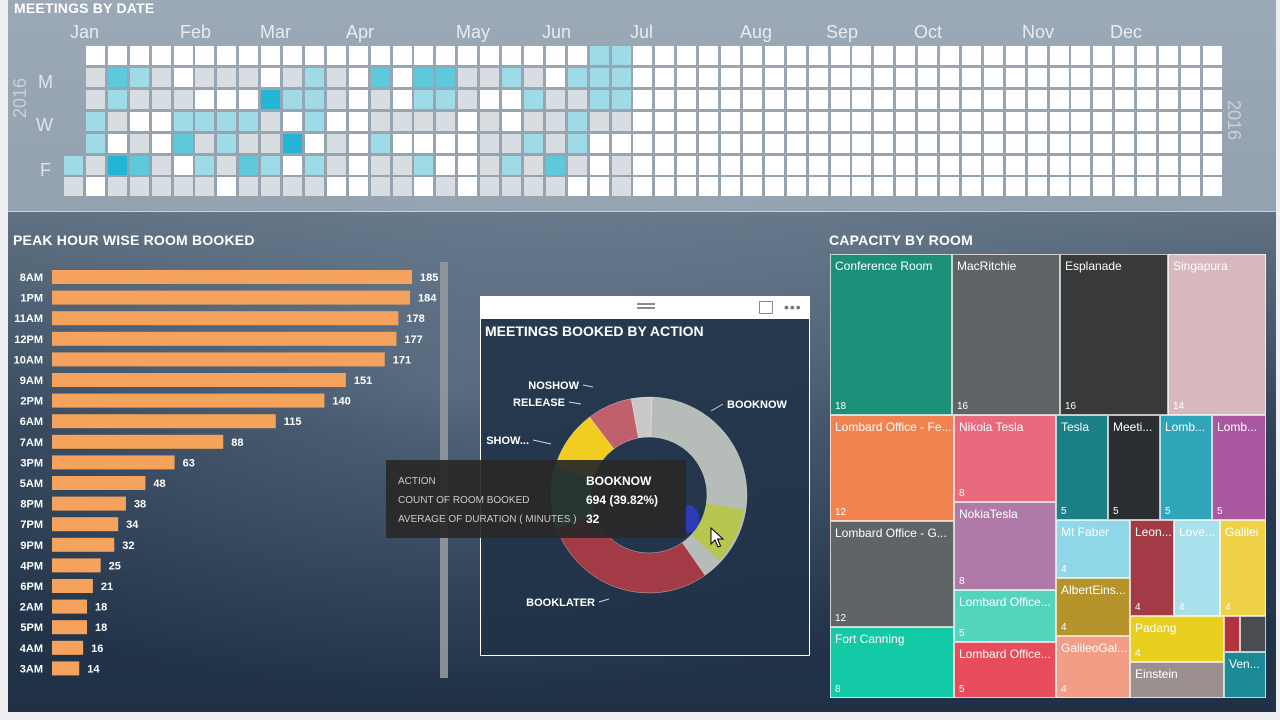 This screenshot has width=1280, height=720. Describe the element at coordinates (1243, 568) in the screenshot. I see `treemap-cell: Galilei 4` at that location.